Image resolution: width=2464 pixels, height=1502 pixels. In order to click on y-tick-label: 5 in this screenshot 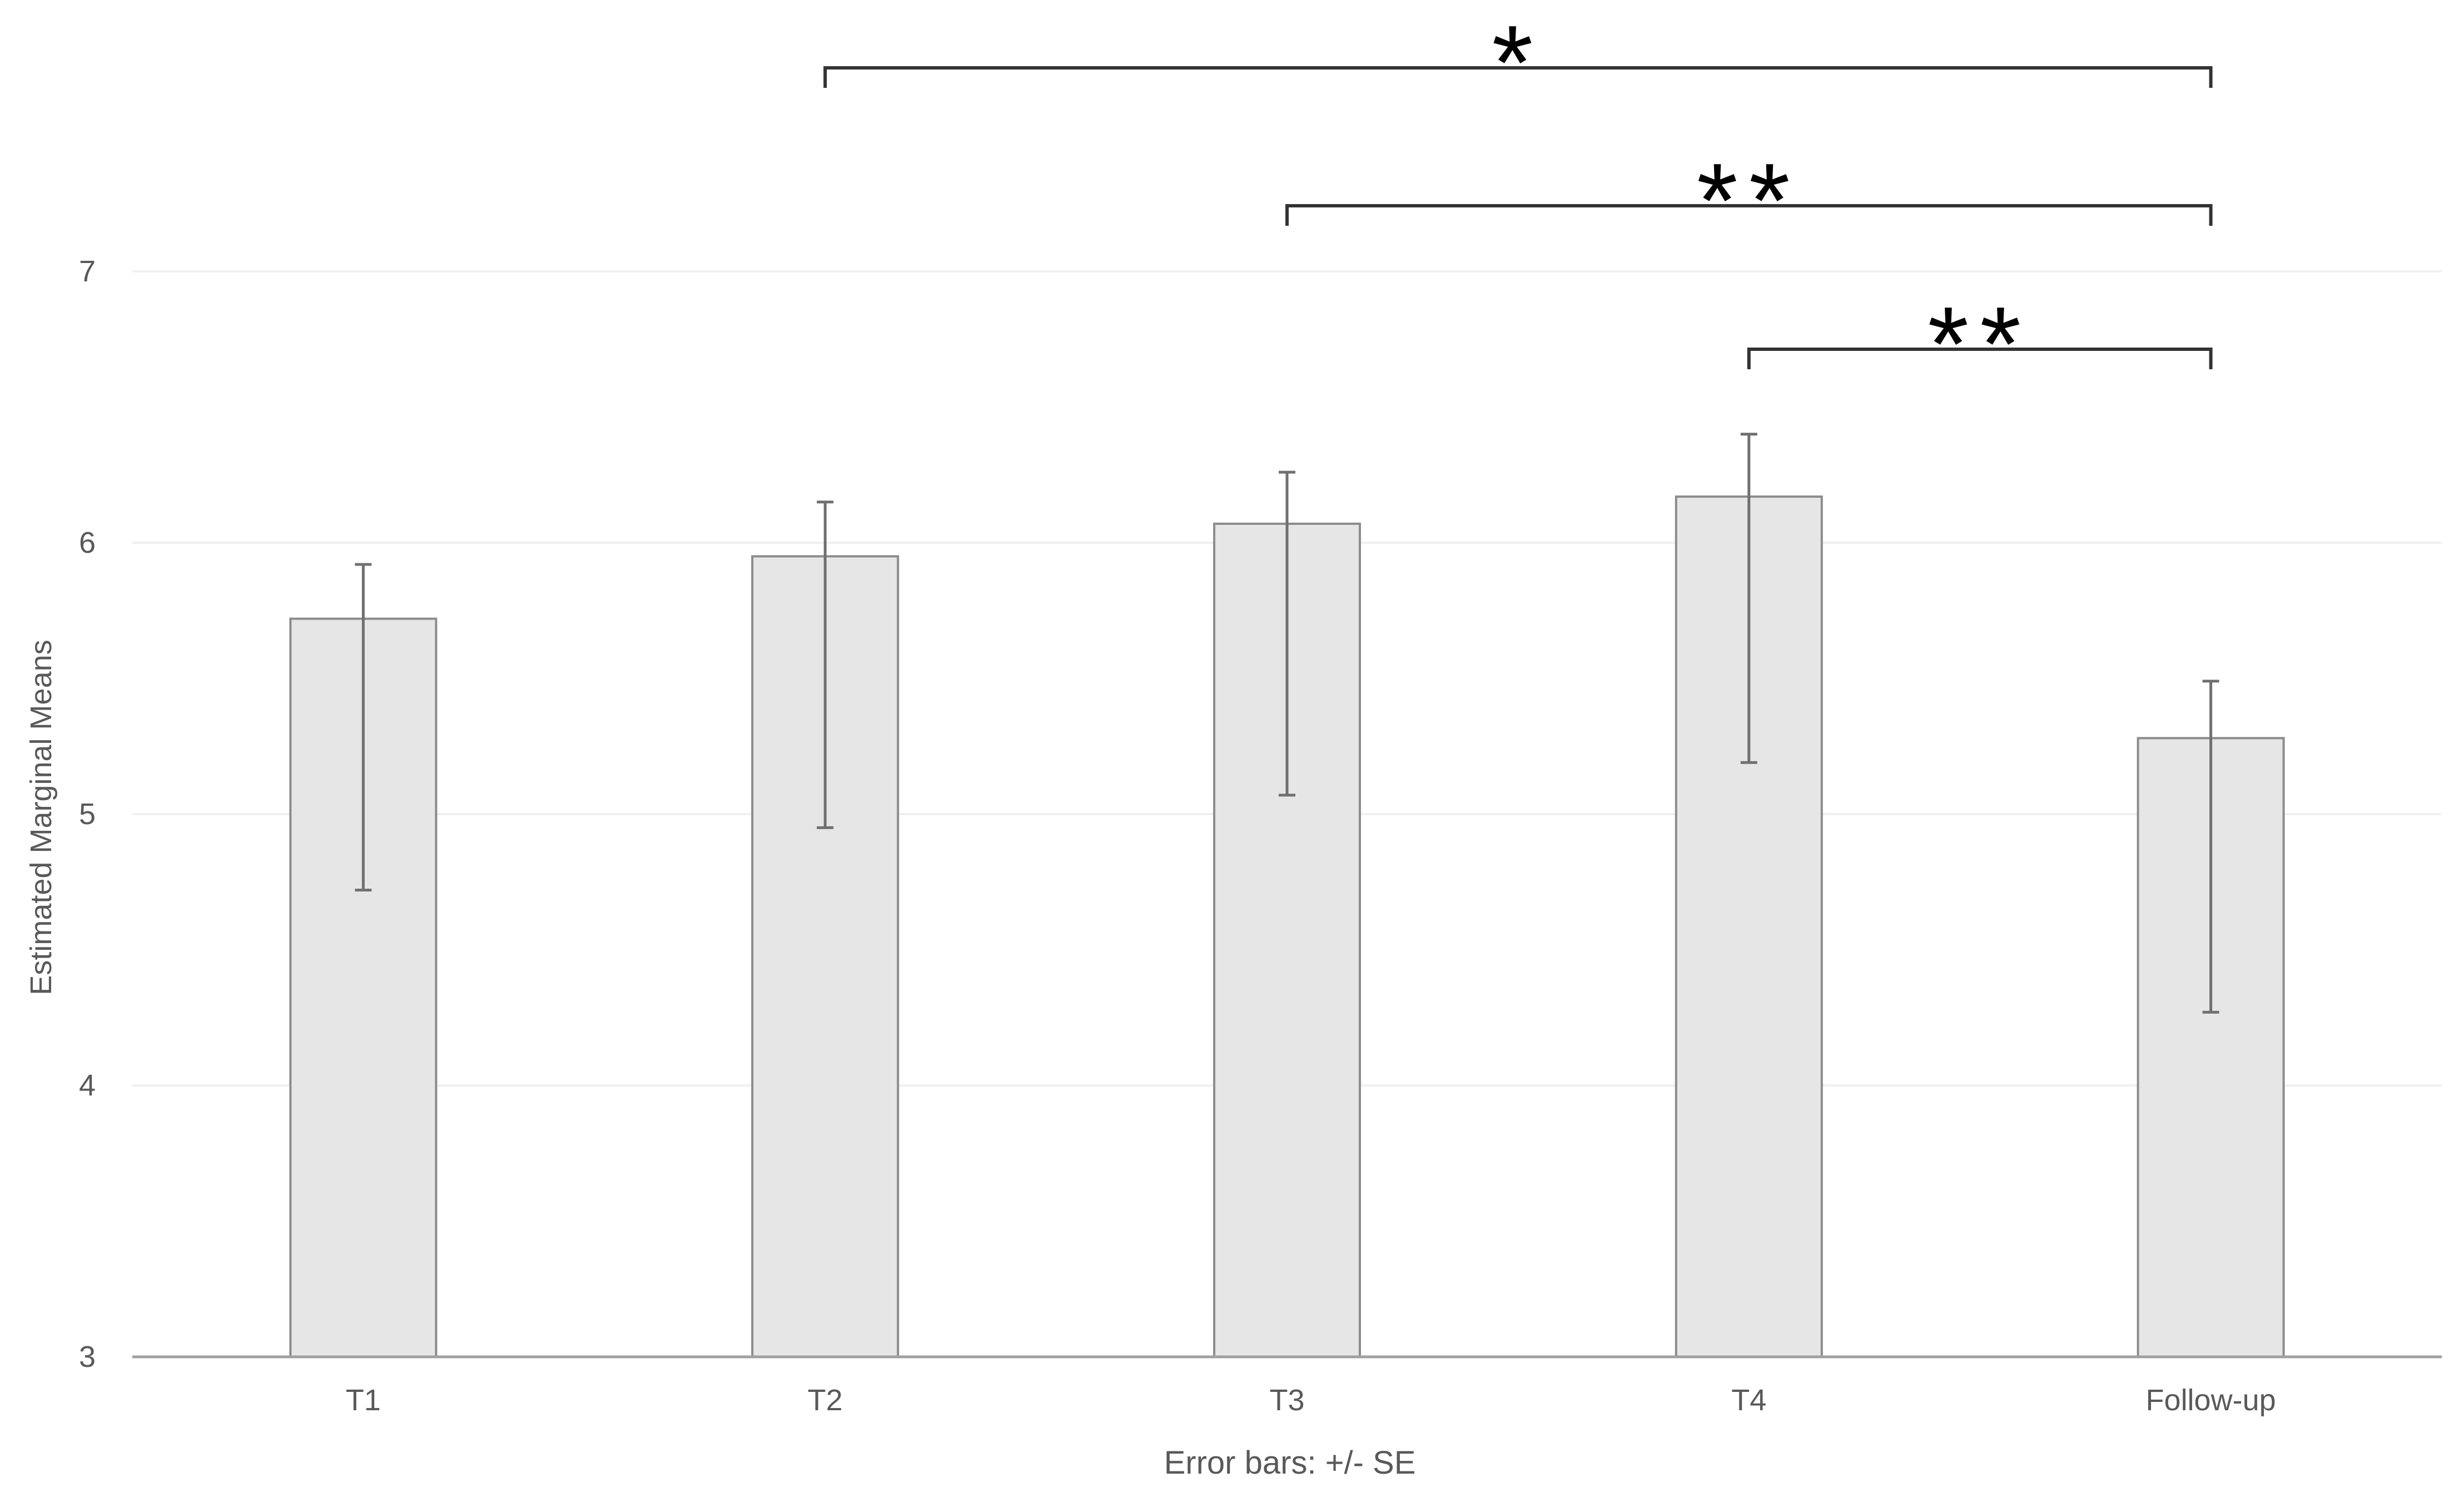, I will do `click(87, 814)`.